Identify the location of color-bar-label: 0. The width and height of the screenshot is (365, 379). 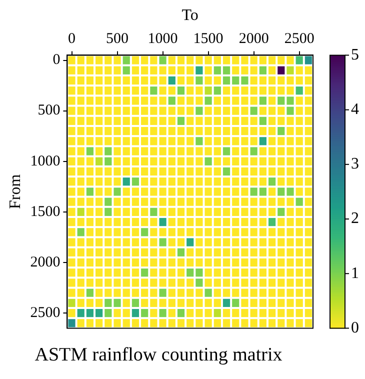
(355, 327).